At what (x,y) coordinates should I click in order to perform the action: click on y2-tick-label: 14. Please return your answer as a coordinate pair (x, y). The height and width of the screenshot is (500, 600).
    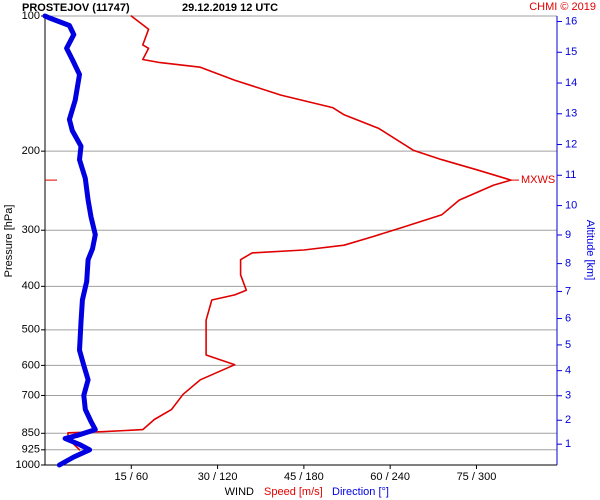
    Looking at the image, I should click on (571, 83).